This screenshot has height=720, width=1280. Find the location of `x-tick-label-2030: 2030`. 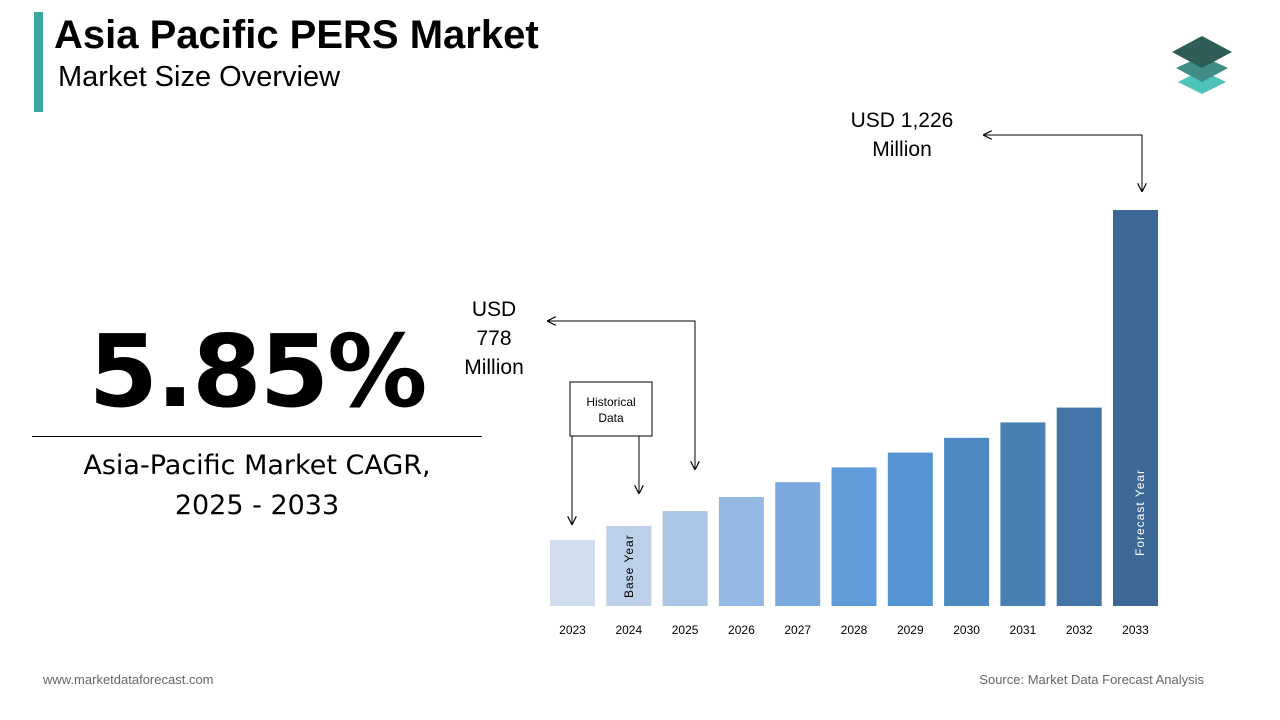

x-tick-label-2030: 2030 is located at coordinates (966, 630).